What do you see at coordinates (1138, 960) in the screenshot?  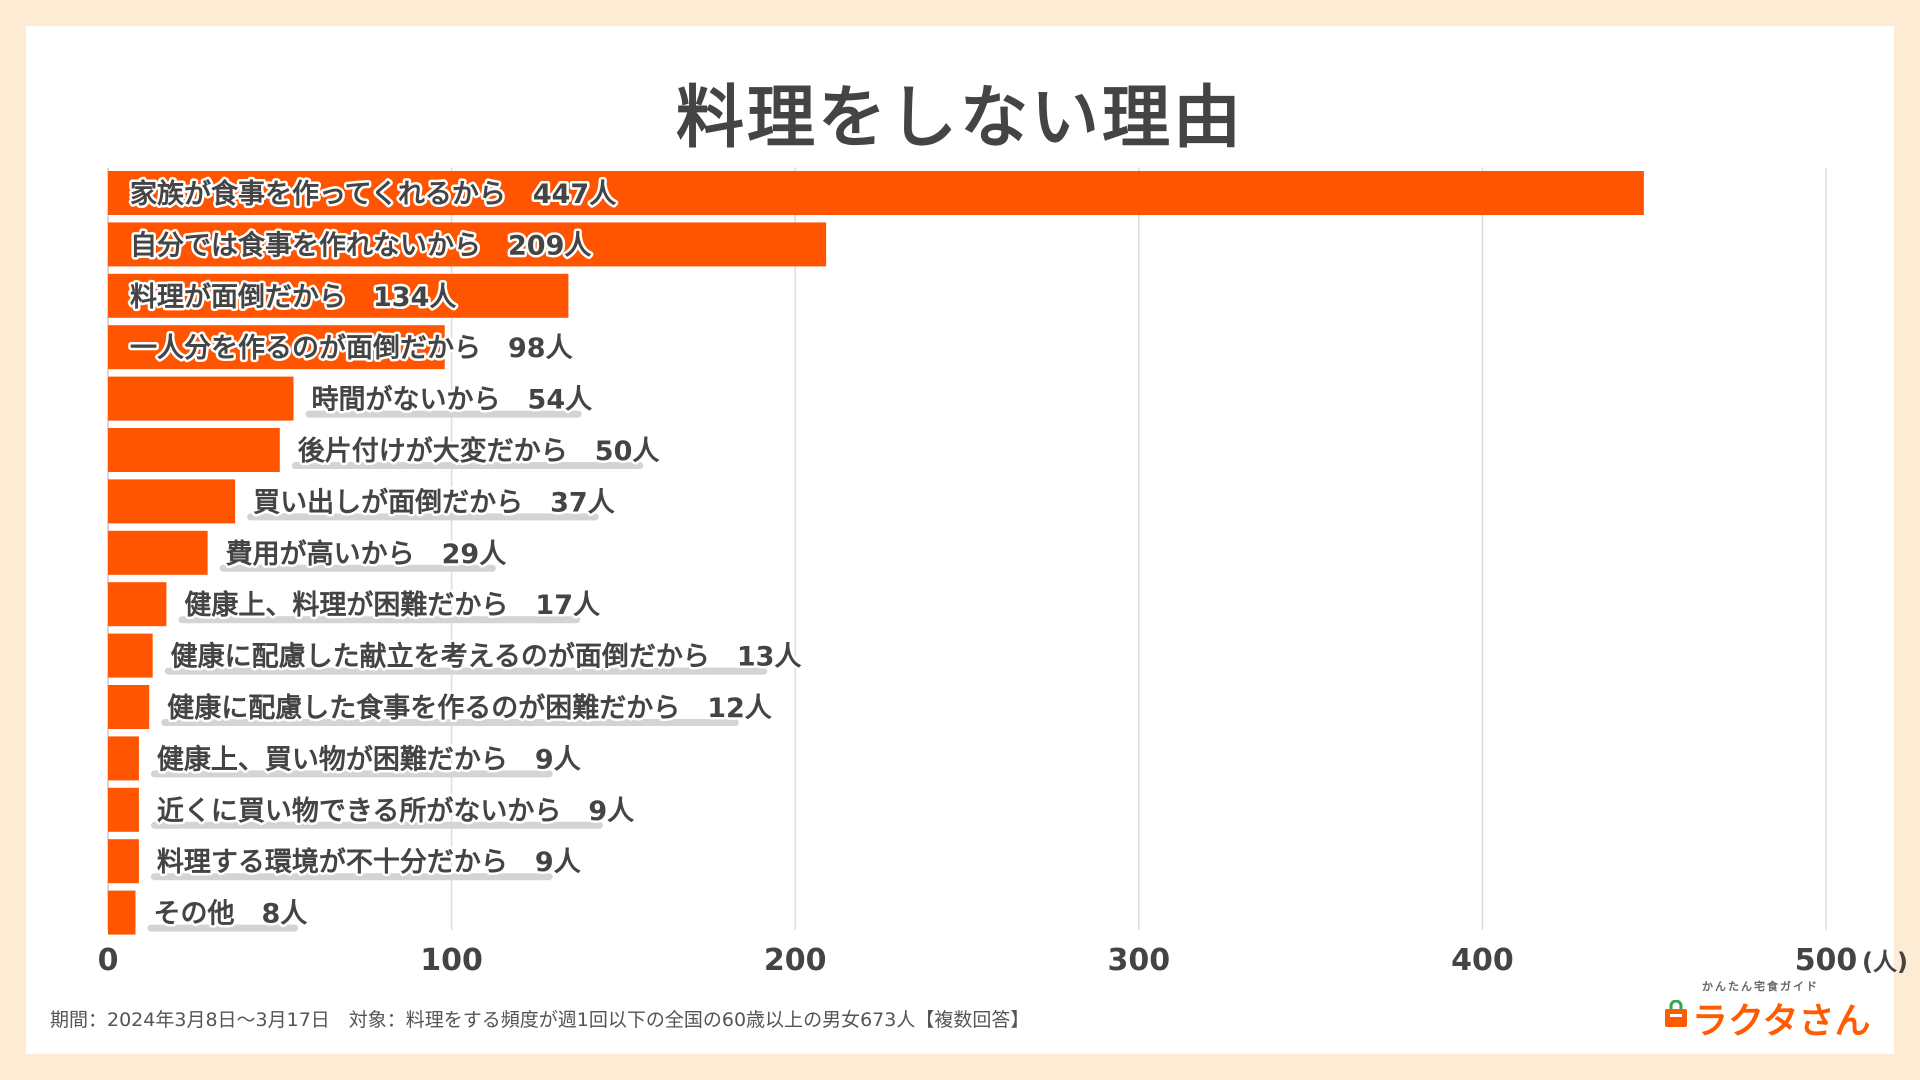 I see `x-tick-label: 300` at bounding box center [1138, 960].